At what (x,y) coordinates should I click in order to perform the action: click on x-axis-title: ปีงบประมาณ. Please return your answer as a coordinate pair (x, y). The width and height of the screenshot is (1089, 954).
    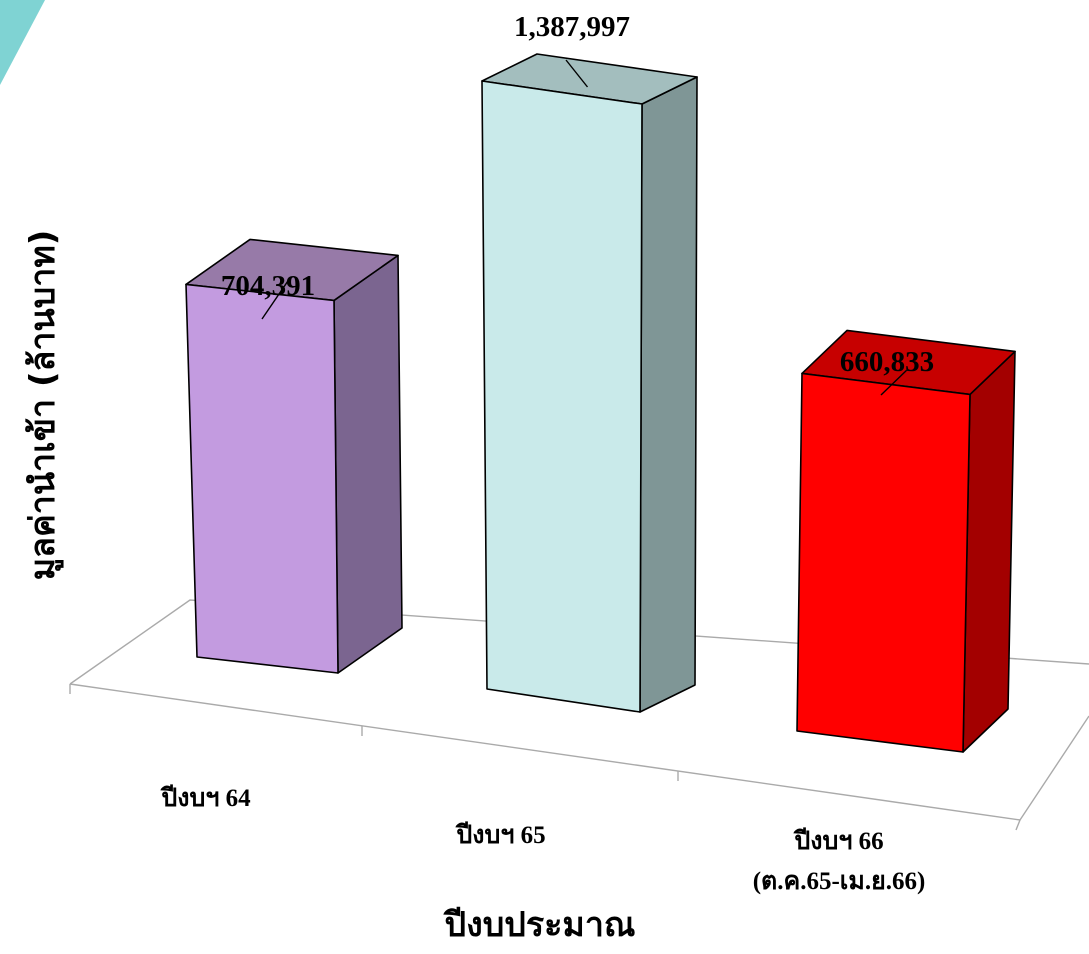
    Looking at the image, I should click on (539, 925).